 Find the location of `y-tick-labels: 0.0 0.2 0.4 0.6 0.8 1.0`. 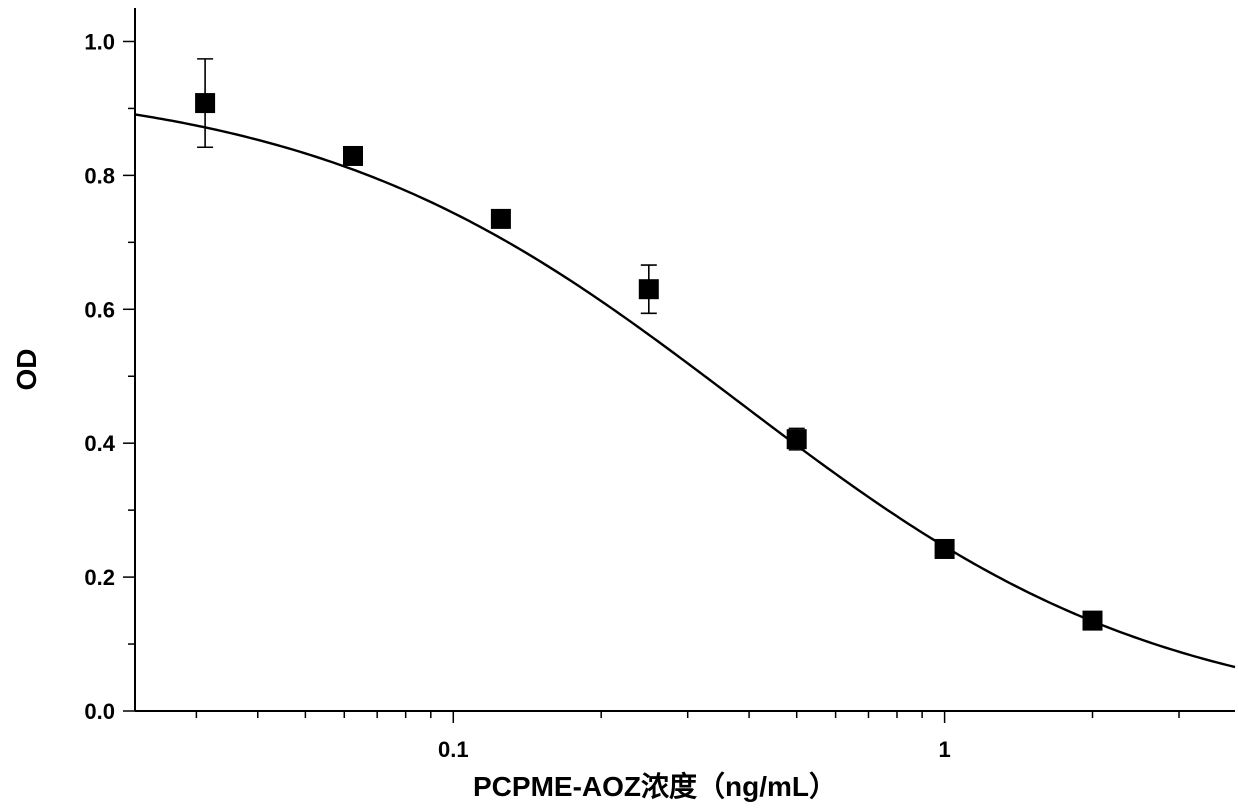

y-tick-labels: 0.0 0.2 0.4 0.6 0.8 1.0 is located at coordinates (99, 376).